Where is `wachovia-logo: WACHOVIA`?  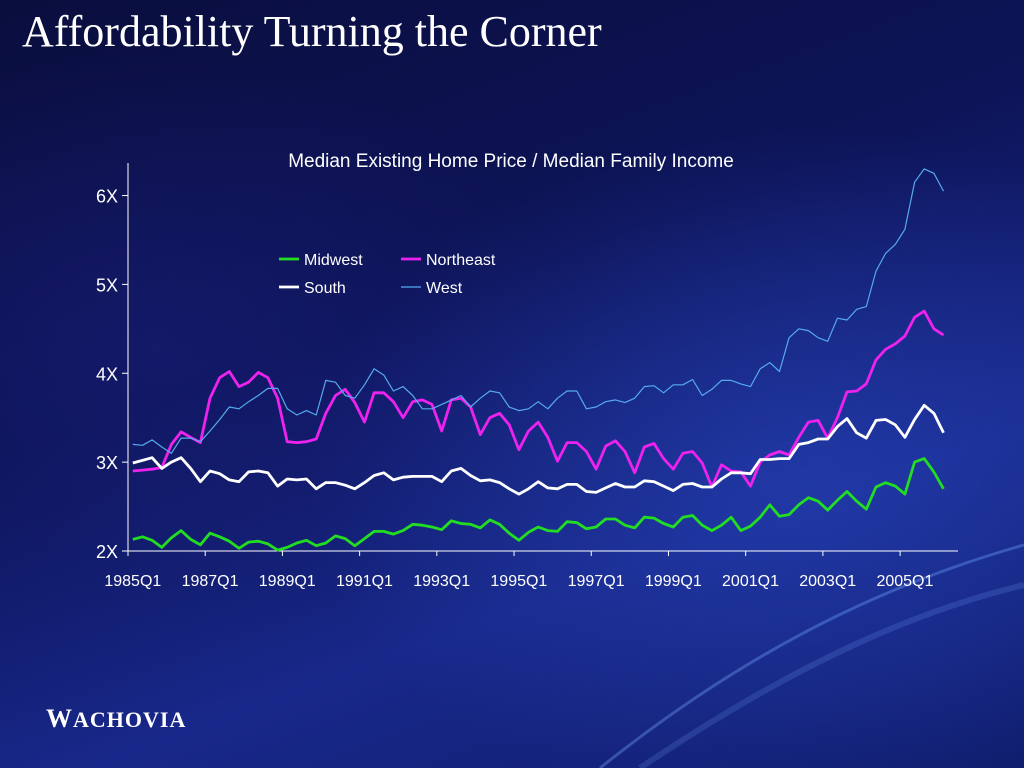 wachovia-logo: WACHOVIA is located at coordinates (116, 719).